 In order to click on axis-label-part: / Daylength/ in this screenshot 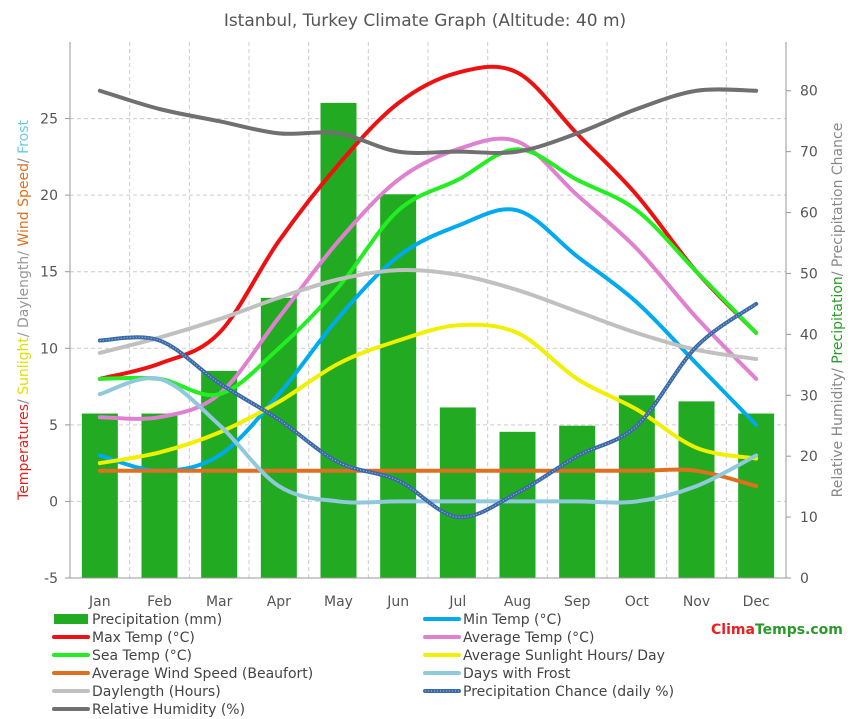, I will do `click(24, 292)`.